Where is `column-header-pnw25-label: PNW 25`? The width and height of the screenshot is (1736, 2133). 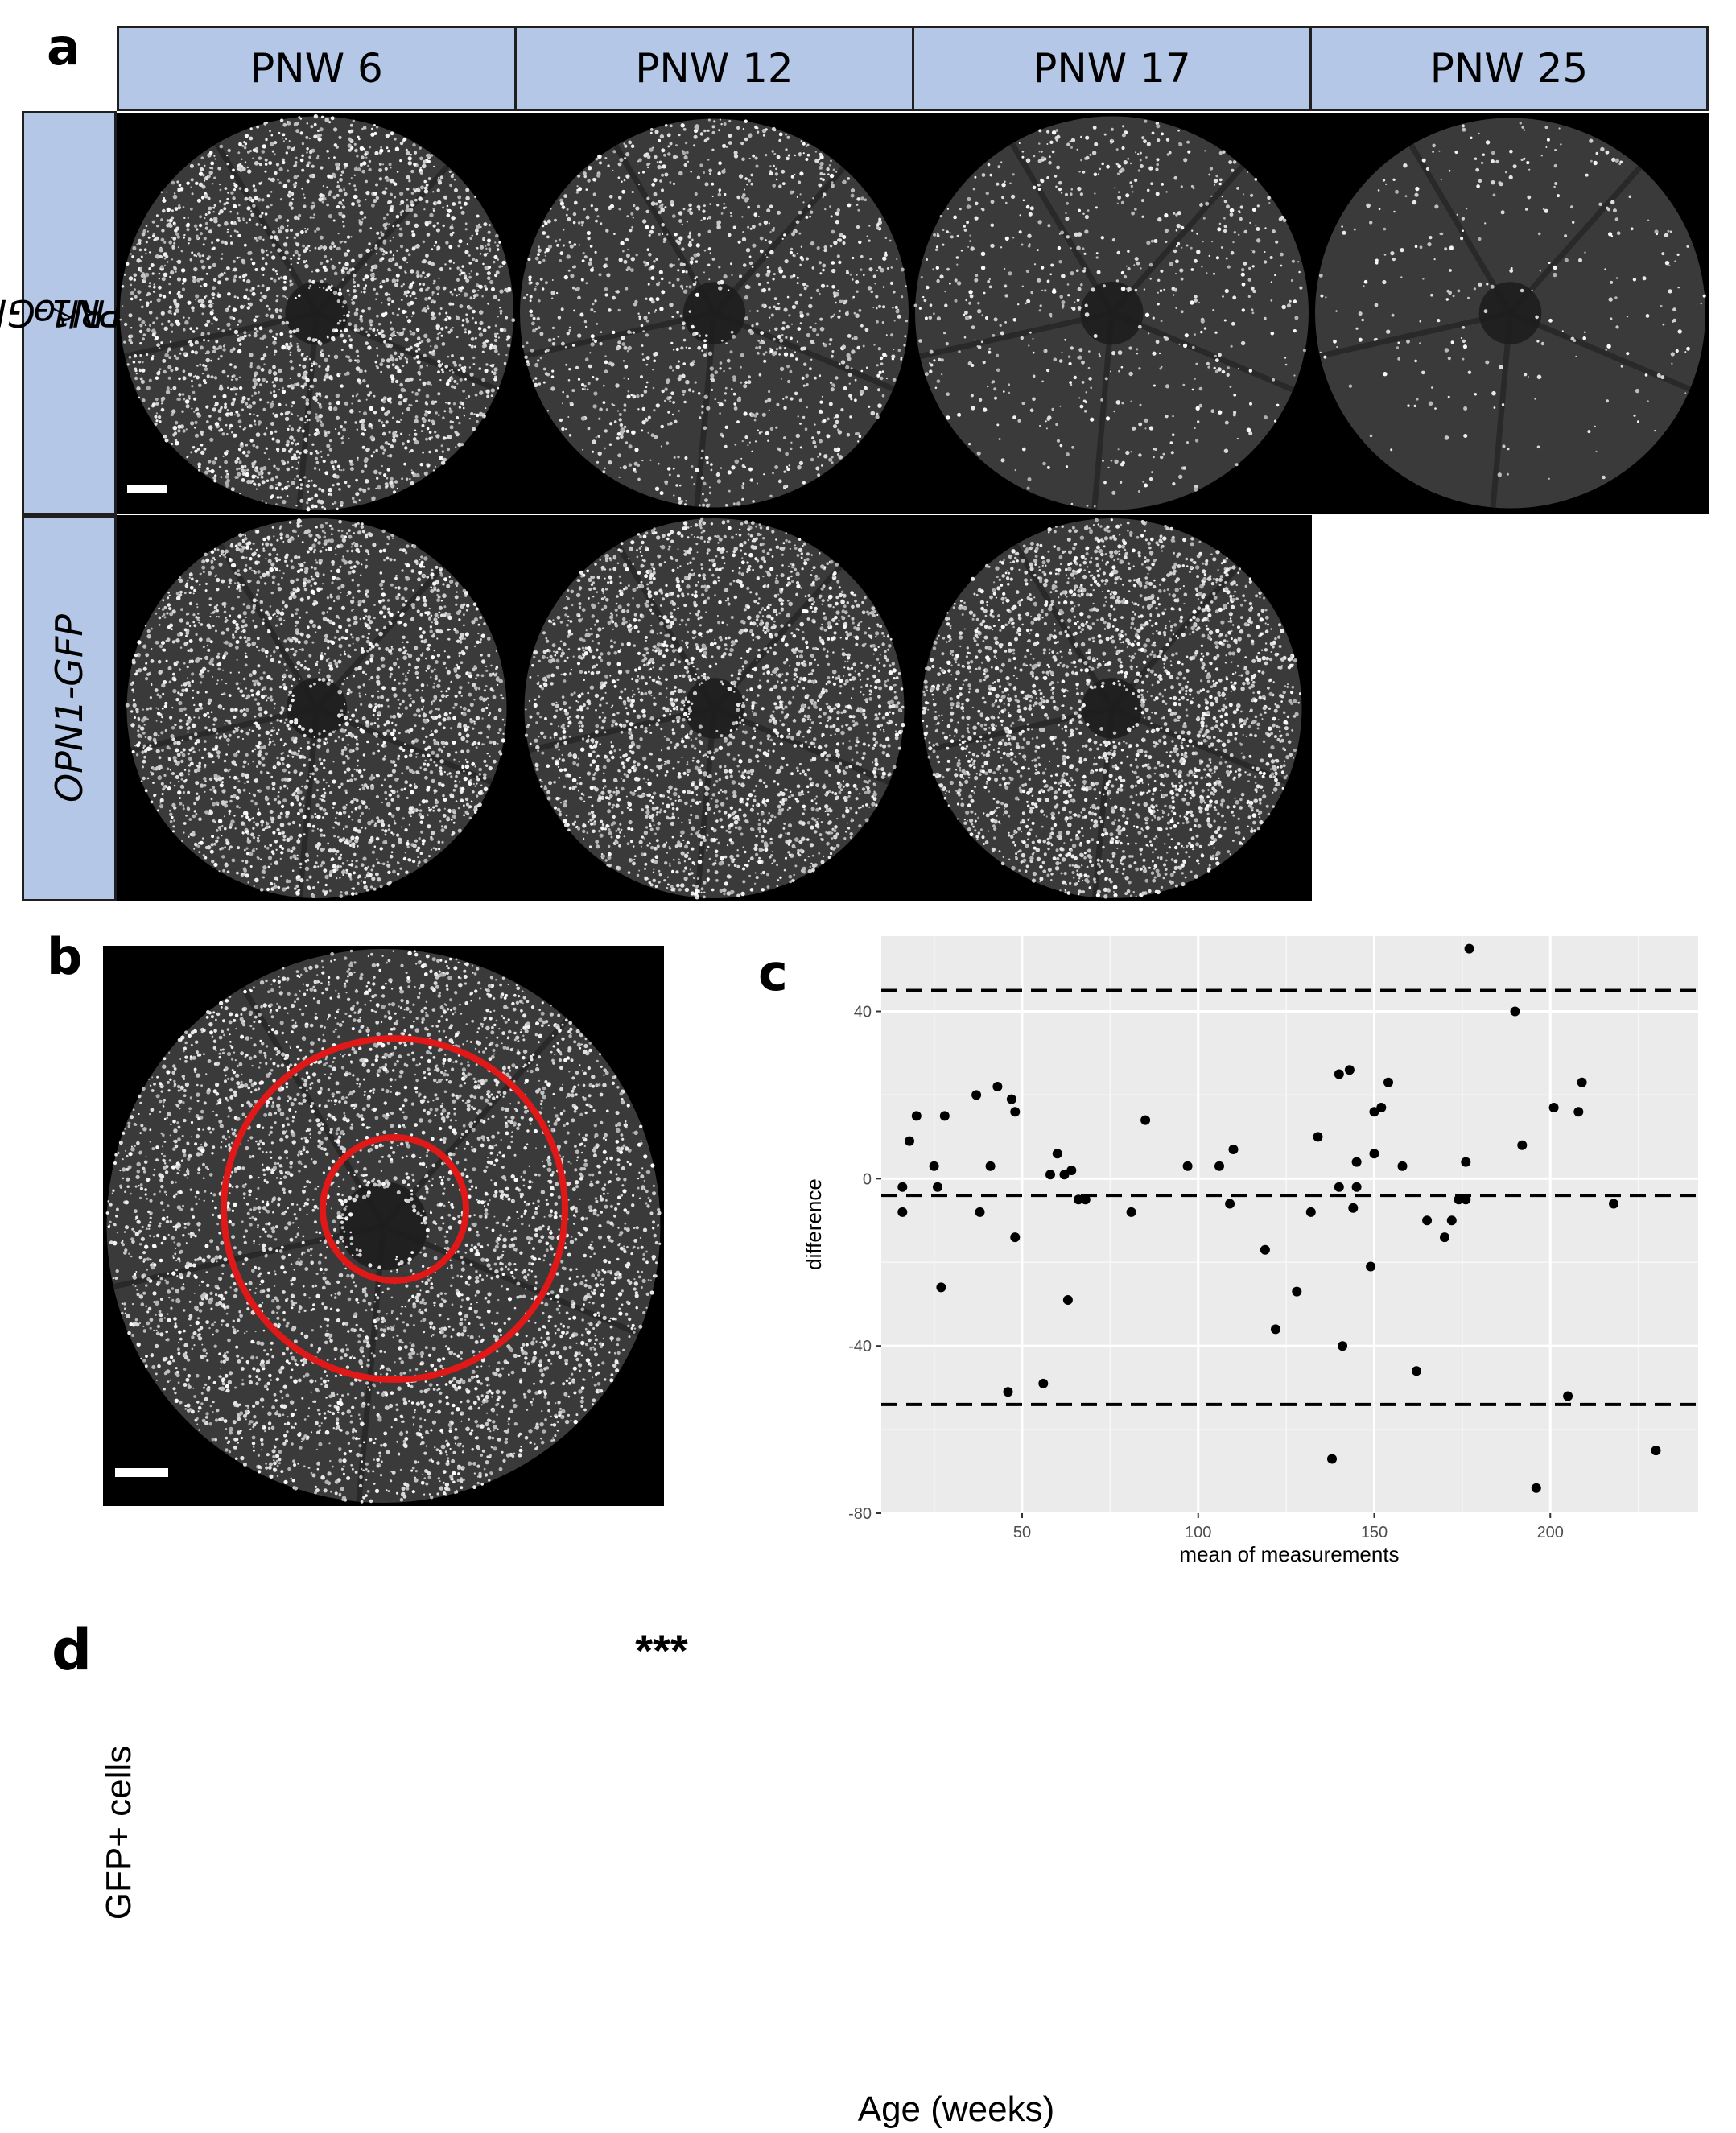
column-header-pnw25-label: PNW 25 is located at coordinates (1509, 68).